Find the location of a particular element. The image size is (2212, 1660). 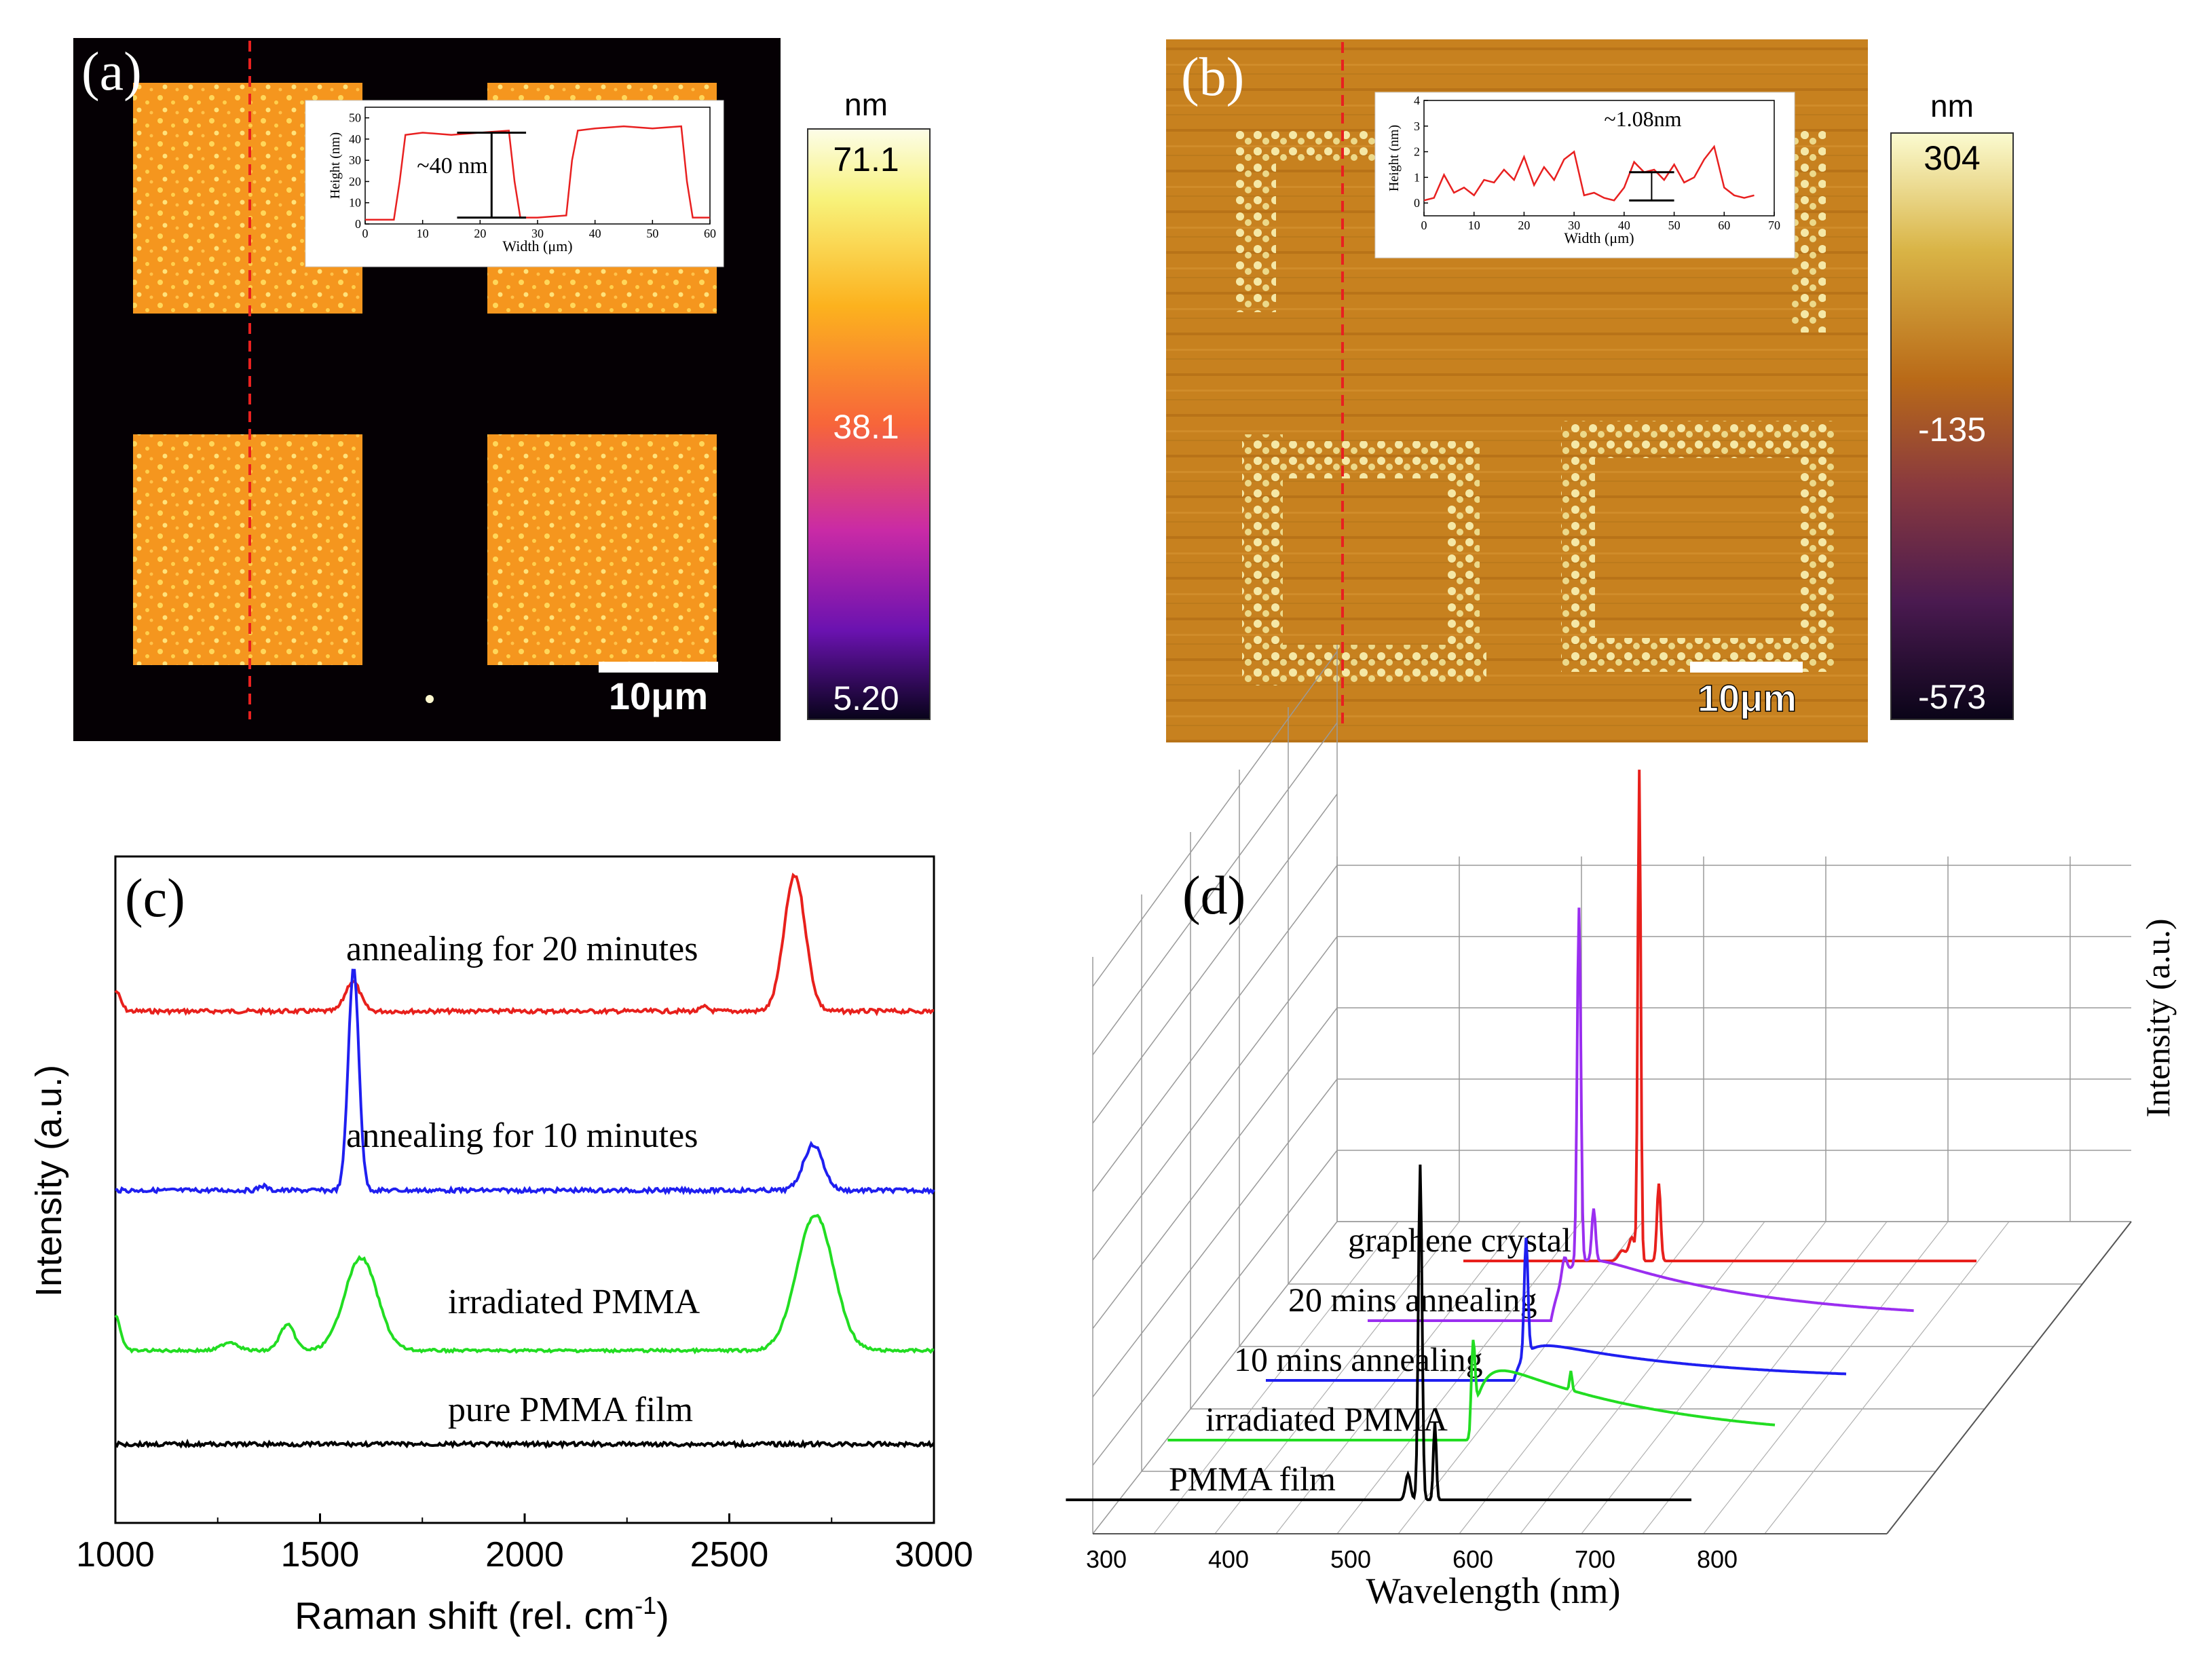

scale-bar-label-b: 10μm is located at coordinates (1747, 698).